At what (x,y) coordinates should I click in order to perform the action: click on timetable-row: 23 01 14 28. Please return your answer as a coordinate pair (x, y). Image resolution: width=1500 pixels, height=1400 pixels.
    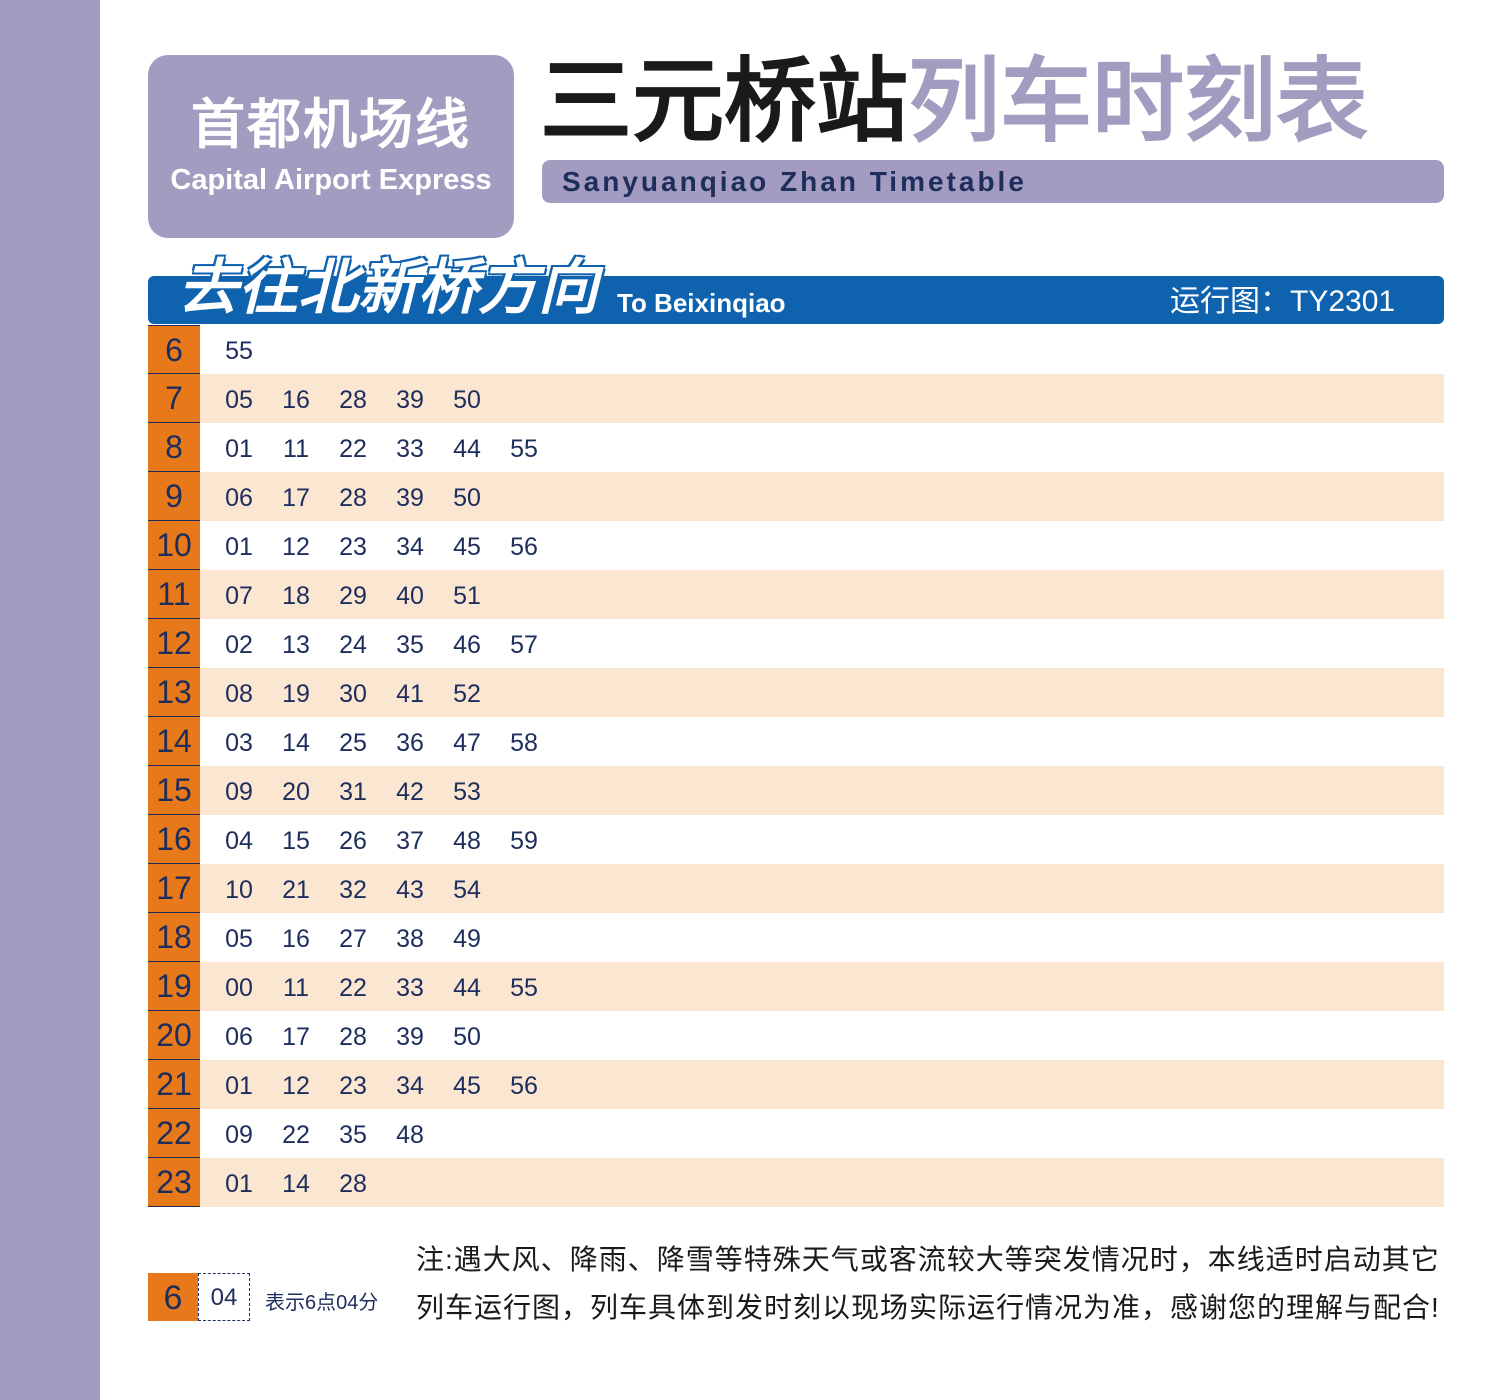
    Looking at the image, I should click on (796, 1182).